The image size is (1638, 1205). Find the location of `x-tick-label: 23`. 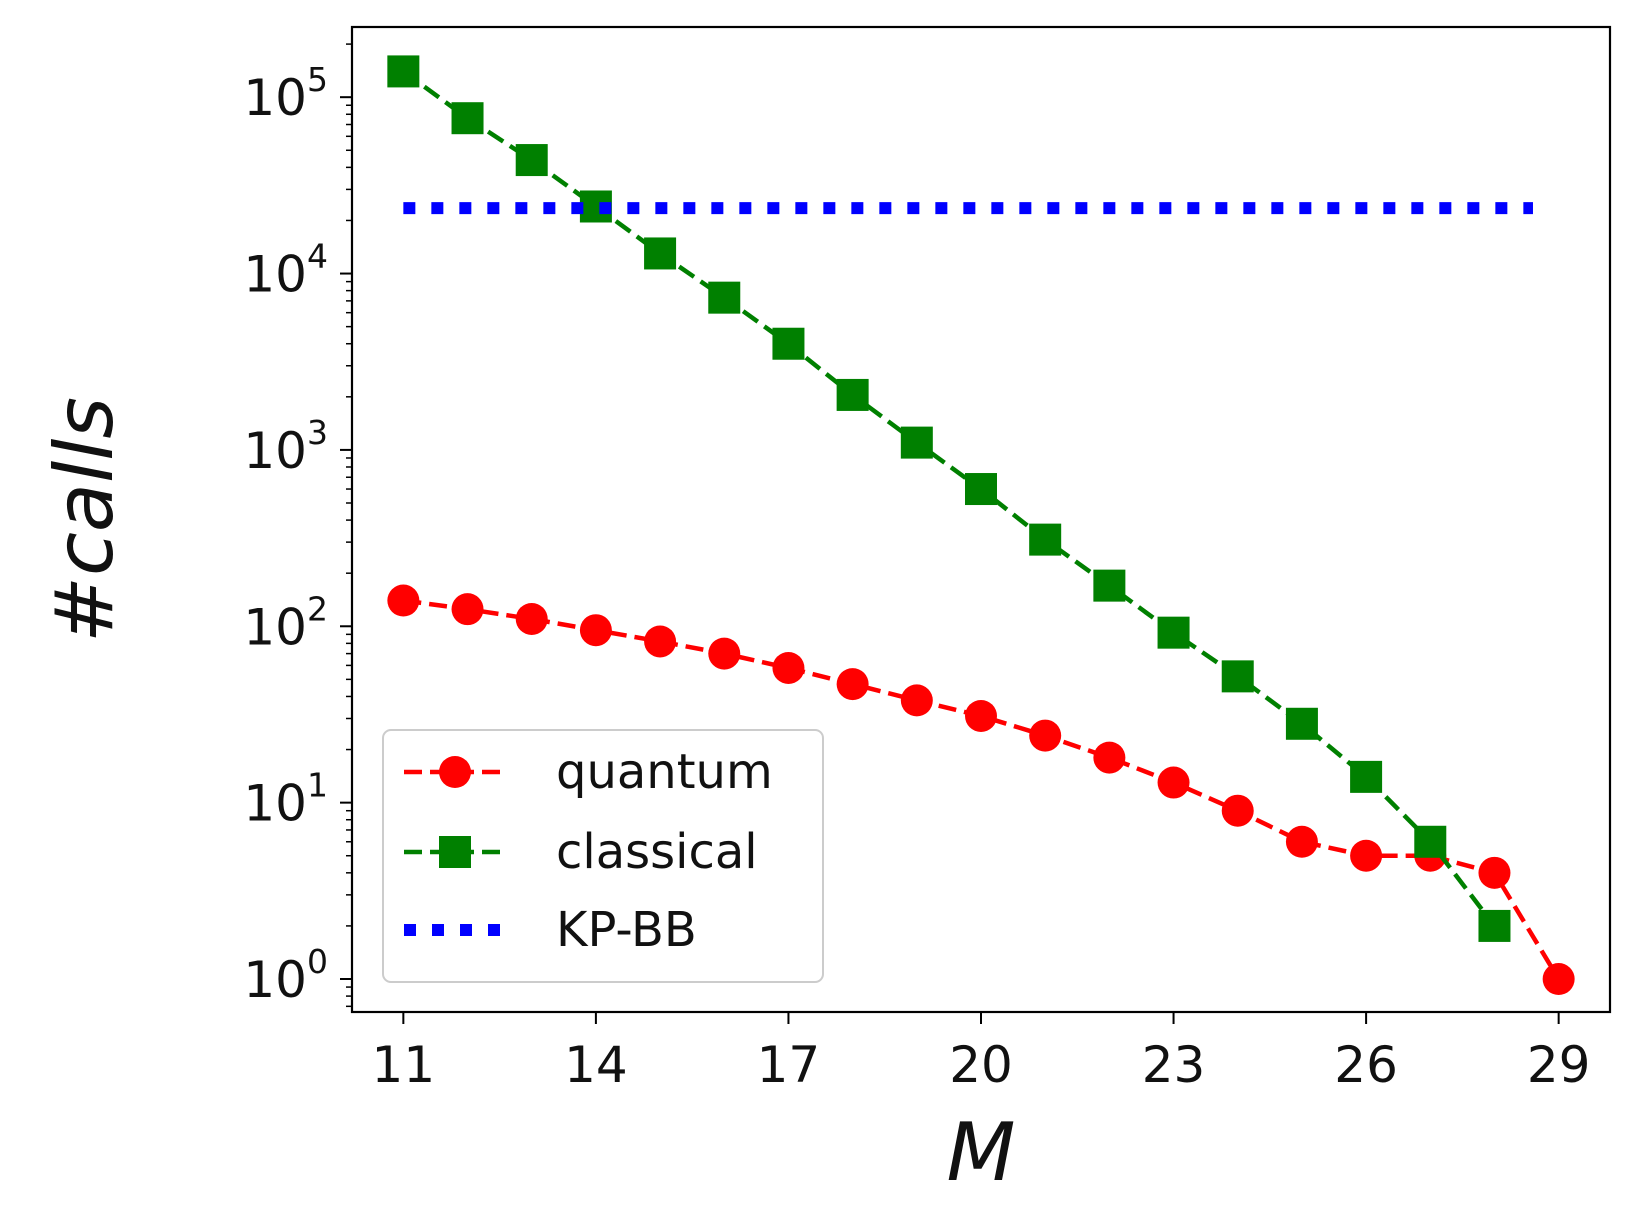

x-tick-label: 23 is located at coordinates (1174, 1065).